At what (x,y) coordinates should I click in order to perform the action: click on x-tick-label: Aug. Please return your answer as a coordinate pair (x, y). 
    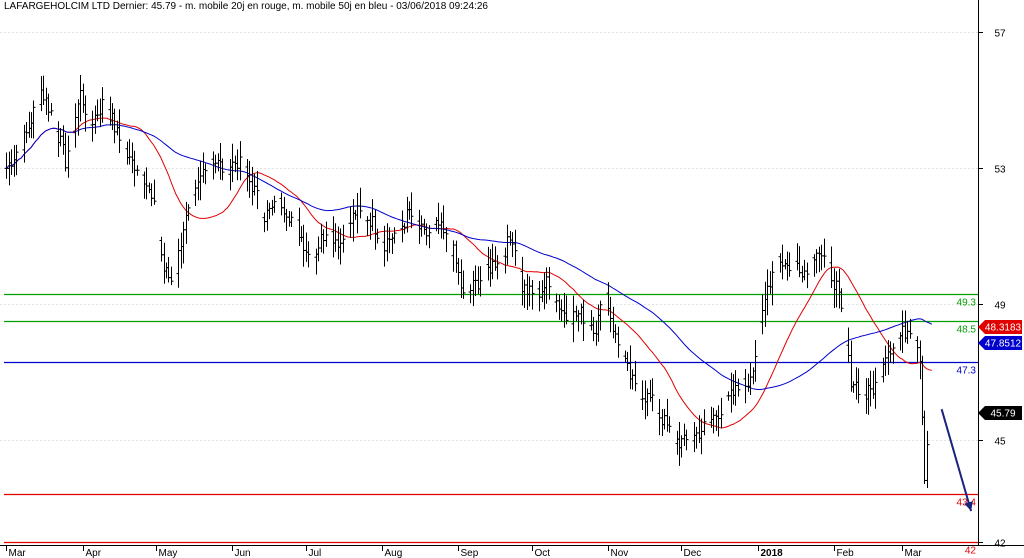
    Looking at the image, I should click on (394, 553).